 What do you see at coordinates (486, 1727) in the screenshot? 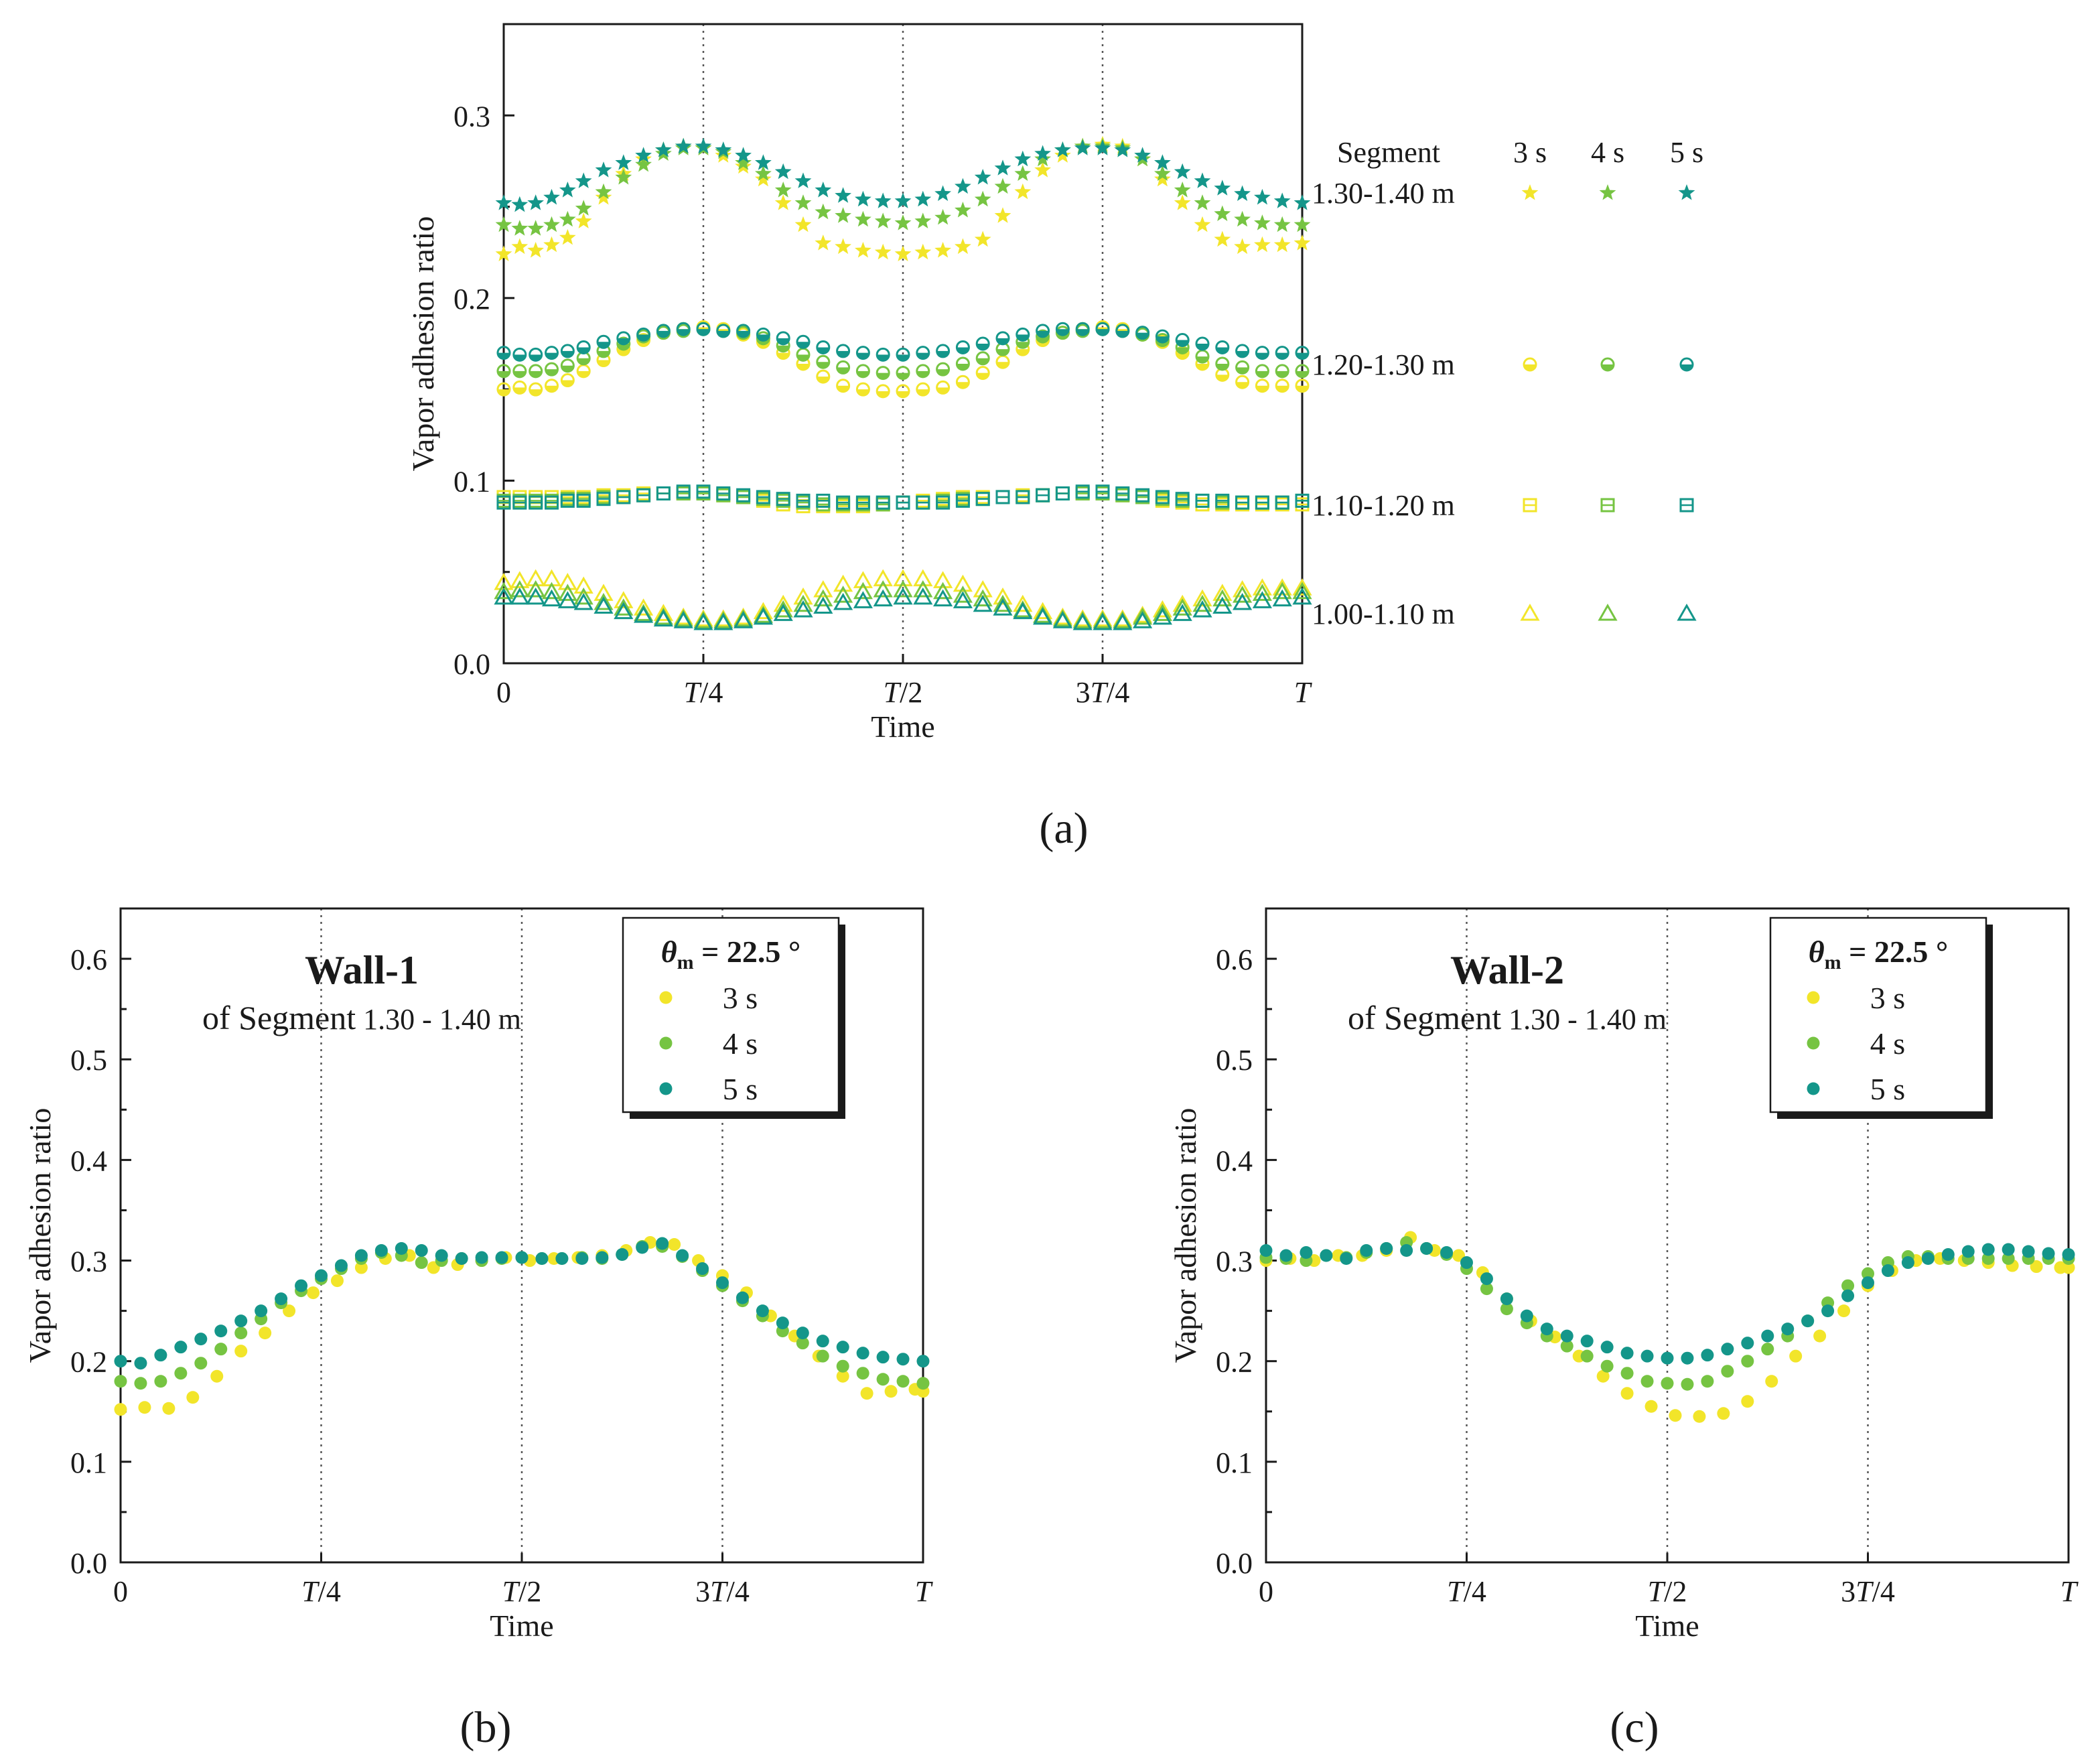
I see `panel-label-b: (b)` at bounding box center [486, 1727].